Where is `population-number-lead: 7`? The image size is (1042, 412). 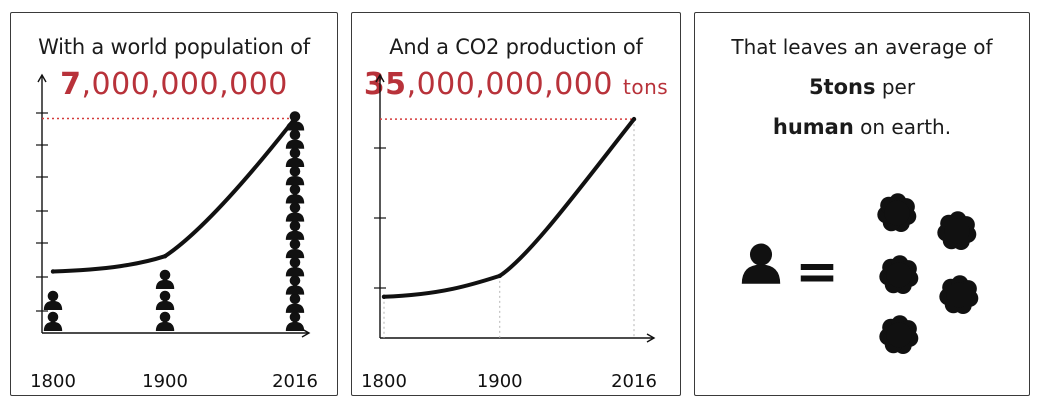
population-number-lead: 7 is located at coordinates (71, 84).